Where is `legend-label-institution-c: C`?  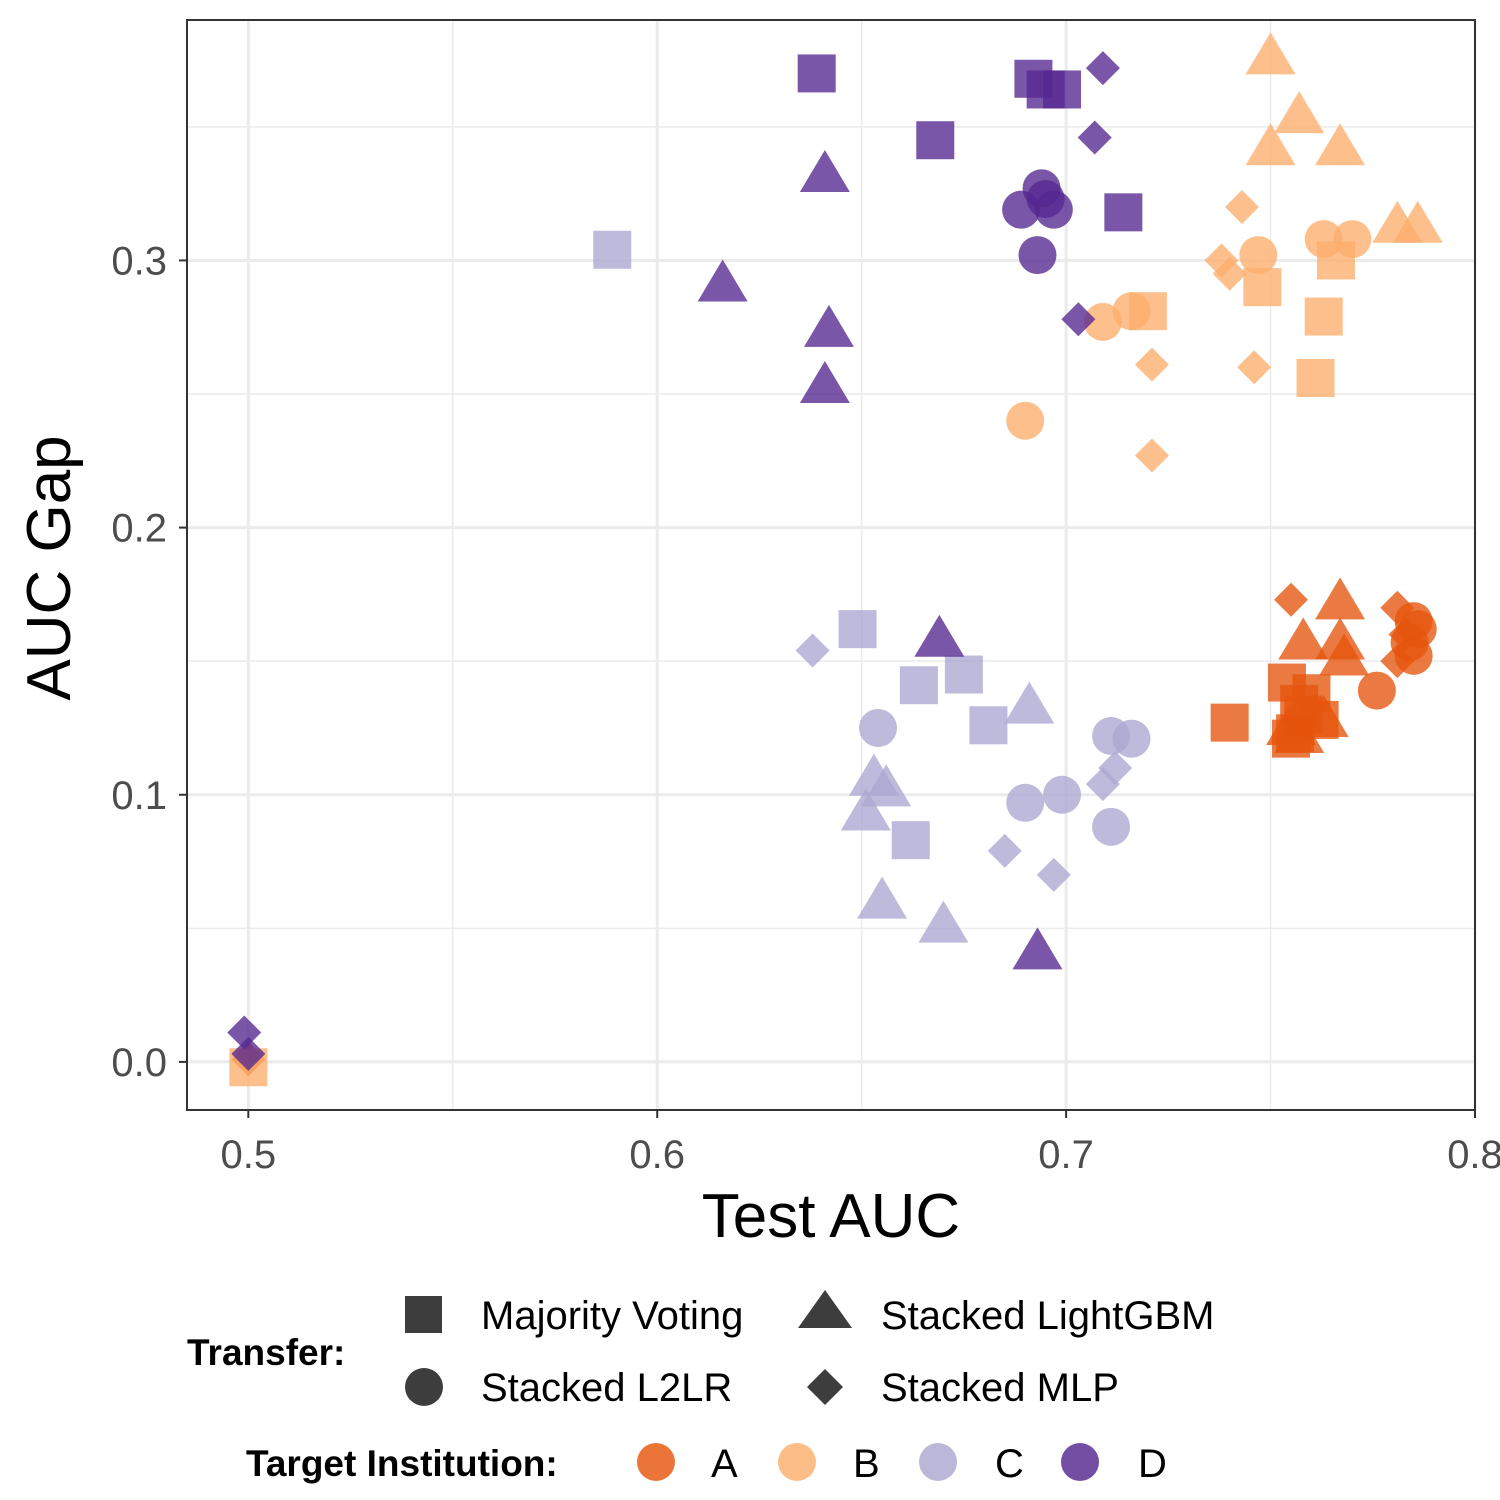
legend-label-institution-c: C is located at coordinates (1009, 1464).